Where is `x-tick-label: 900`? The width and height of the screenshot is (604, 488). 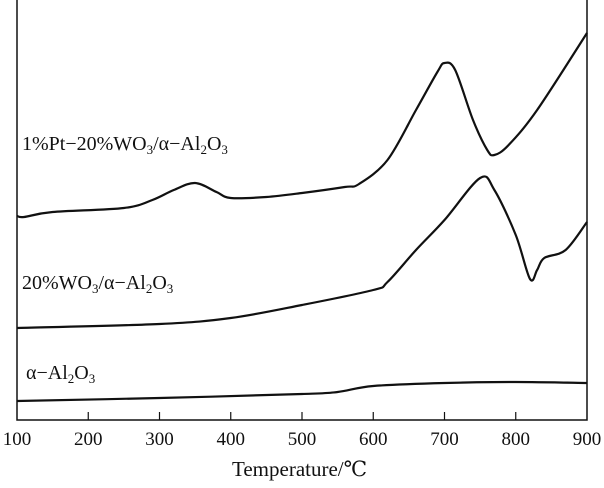 x-tick-label: 900 is located at coordinates (587, 439).